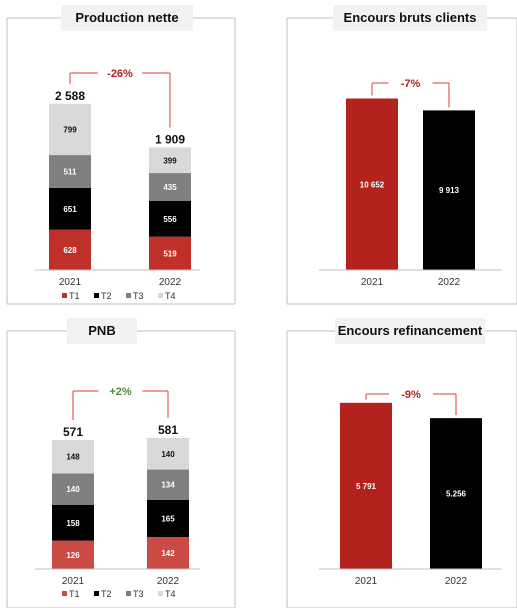 The width and height of the screenshot is (517, 608). I want to click on change-label: -7%, so click(411, 84).